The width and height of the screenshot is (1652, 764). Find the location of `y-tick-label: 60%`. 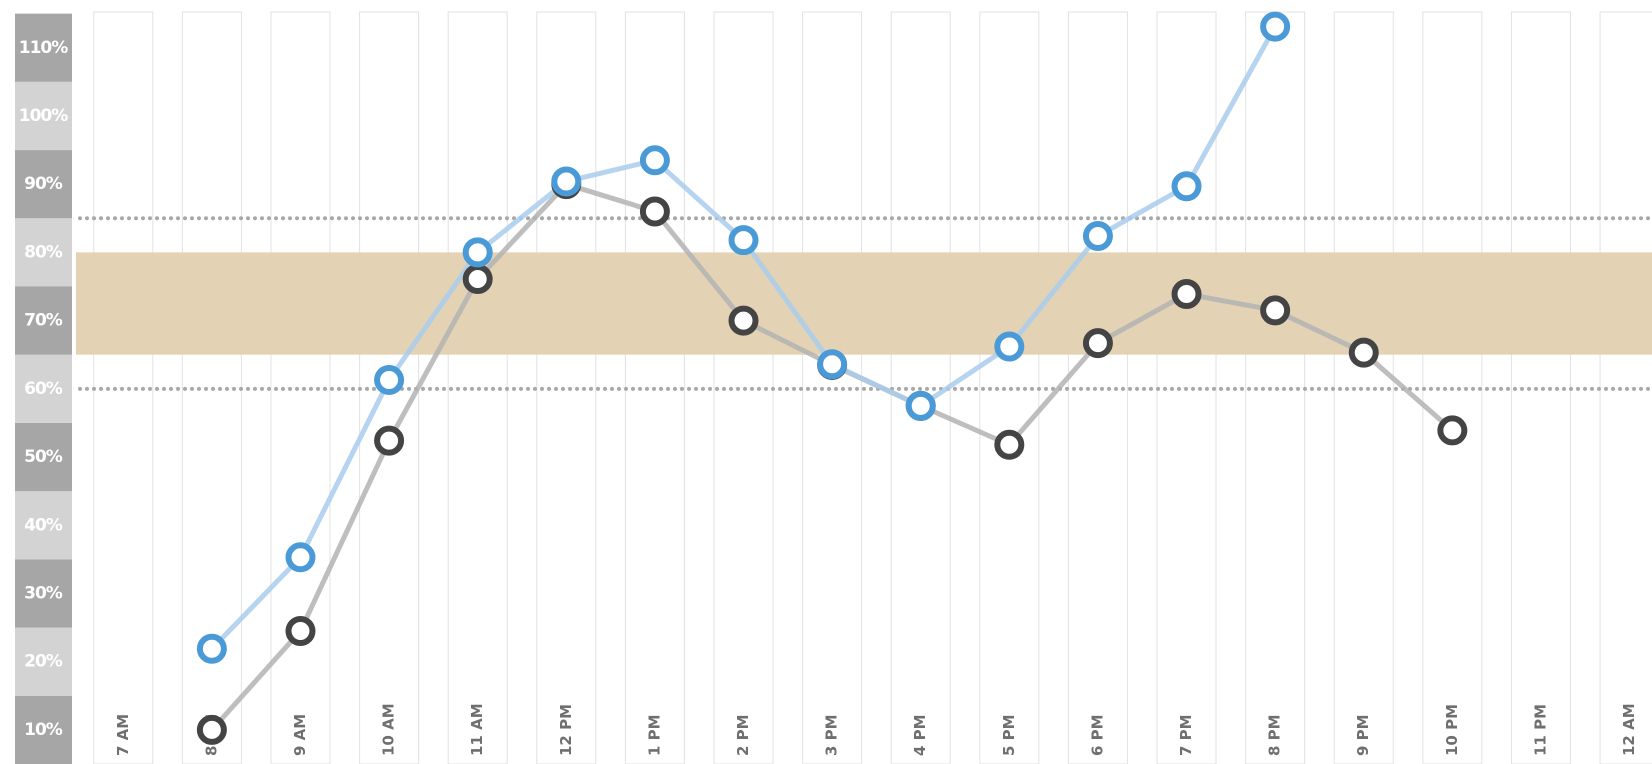

y-tick-label: 60% is located at coordinates (43, 389).